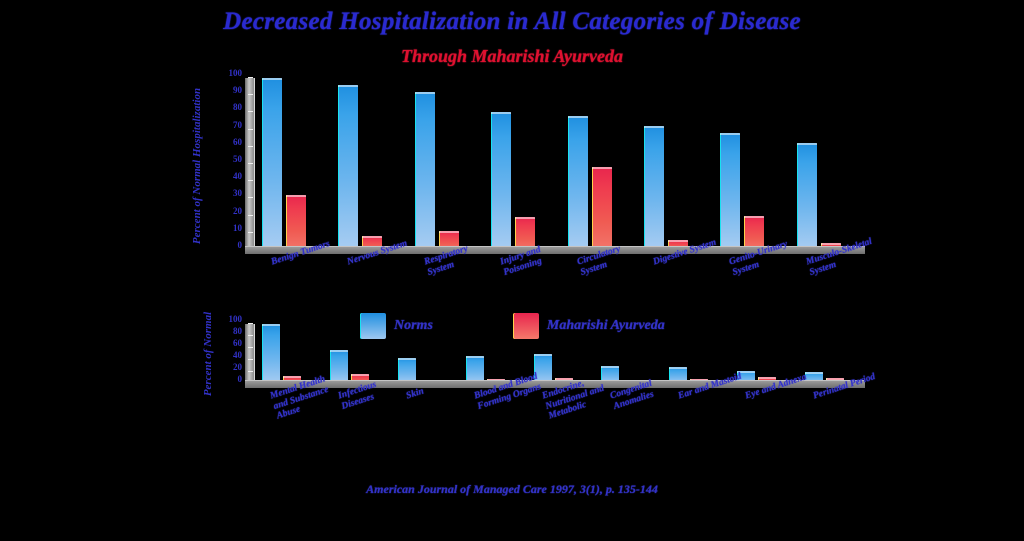 The image size is (1024, 541). Describe the element at coordinates (413, 325) in the screenshot. I see `legend-label-norms: Norms` at that location.